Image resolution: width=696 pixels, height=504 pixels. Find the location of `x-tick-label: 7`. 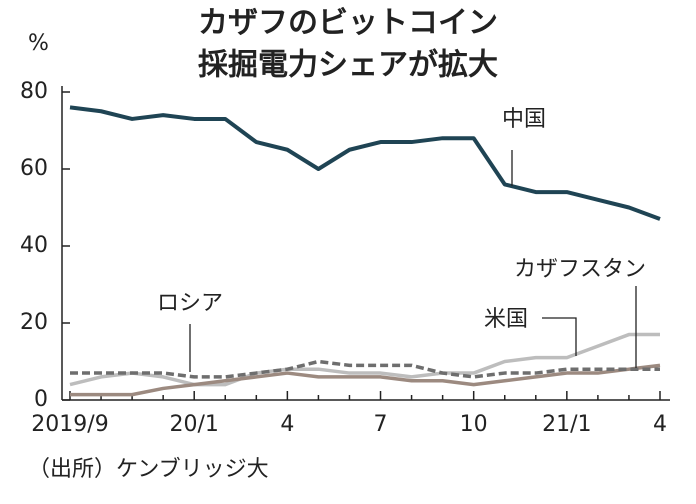

x-tick-label: 7 is located at coordinates (381, 424).